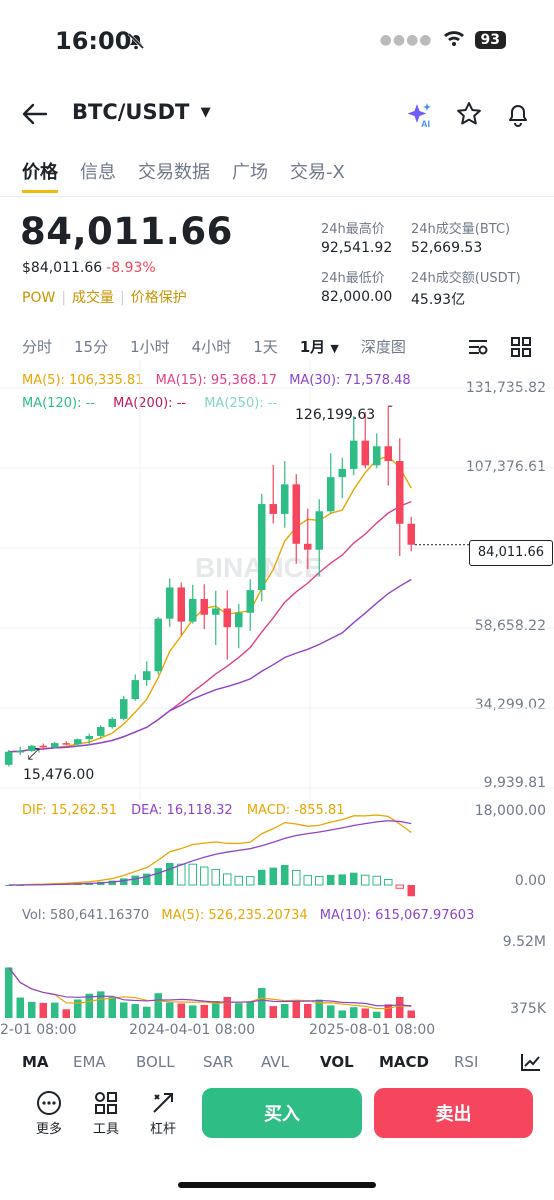 The width and height of the screenshot is (554, 1200). I want to click on ma120-label: MA(120): --, so click(58, 403).